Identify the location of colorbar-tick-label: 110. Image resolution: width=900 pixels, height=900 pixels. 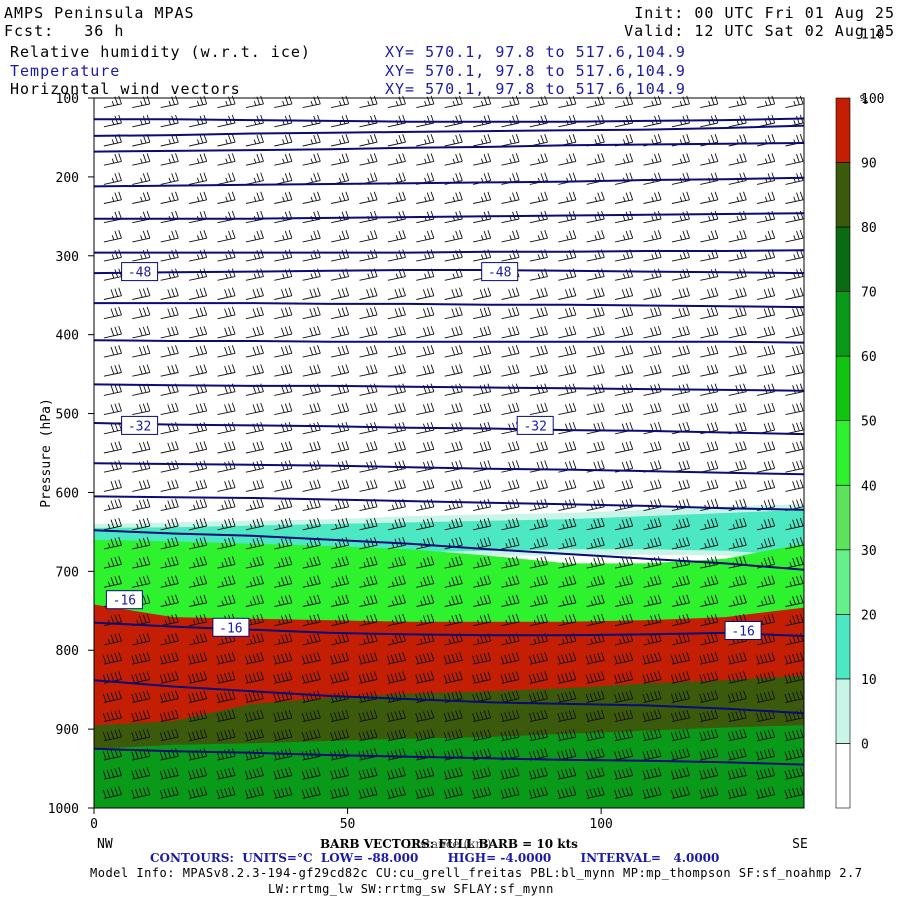
(872, 35).